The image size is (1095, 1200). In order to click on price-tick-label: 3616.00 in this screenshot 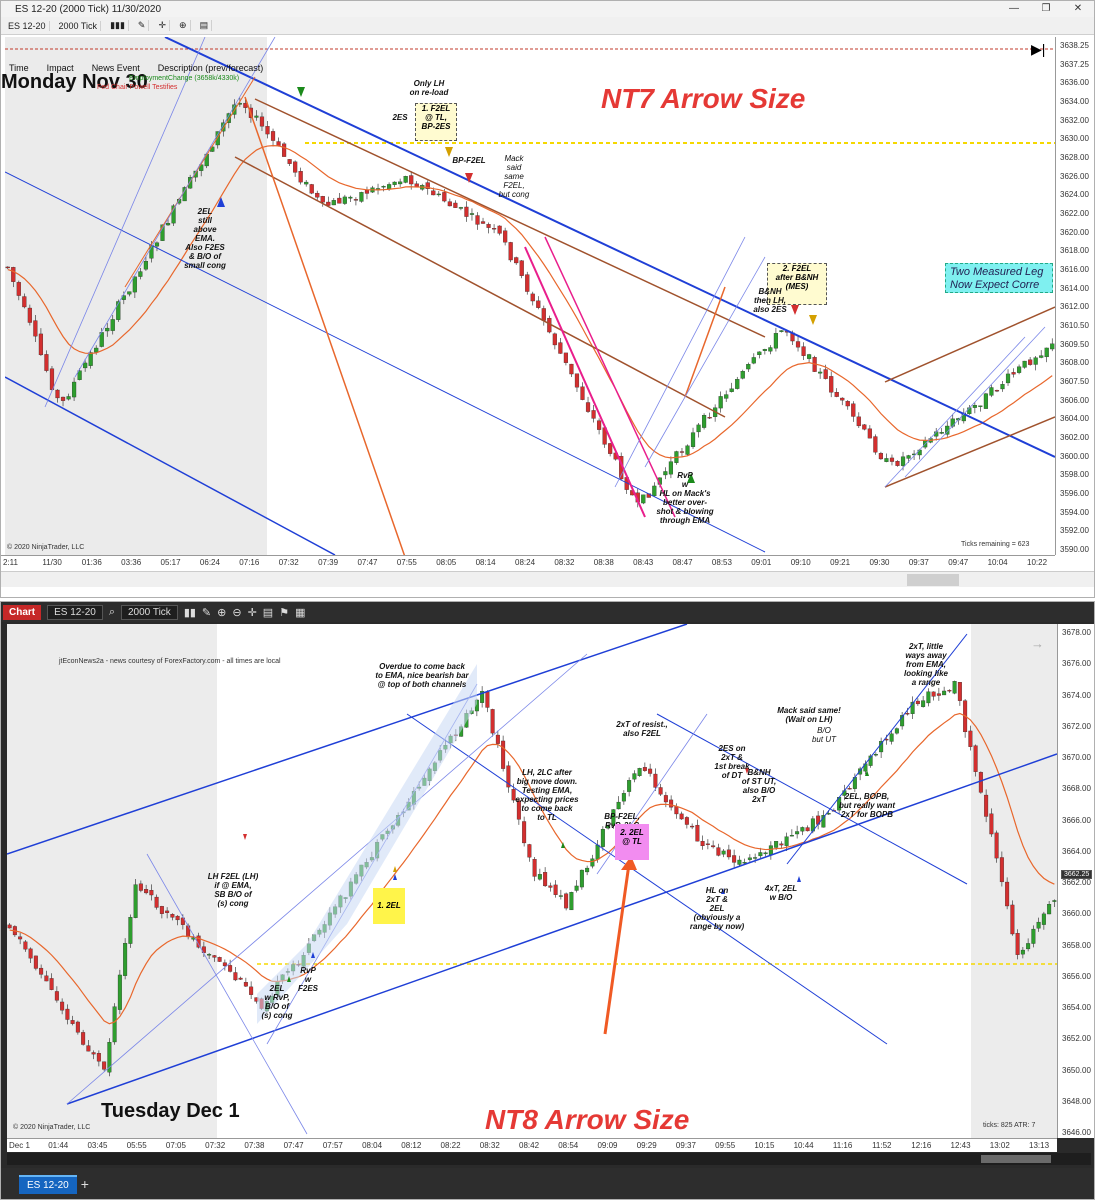, I will do `click(1074, 269)`.